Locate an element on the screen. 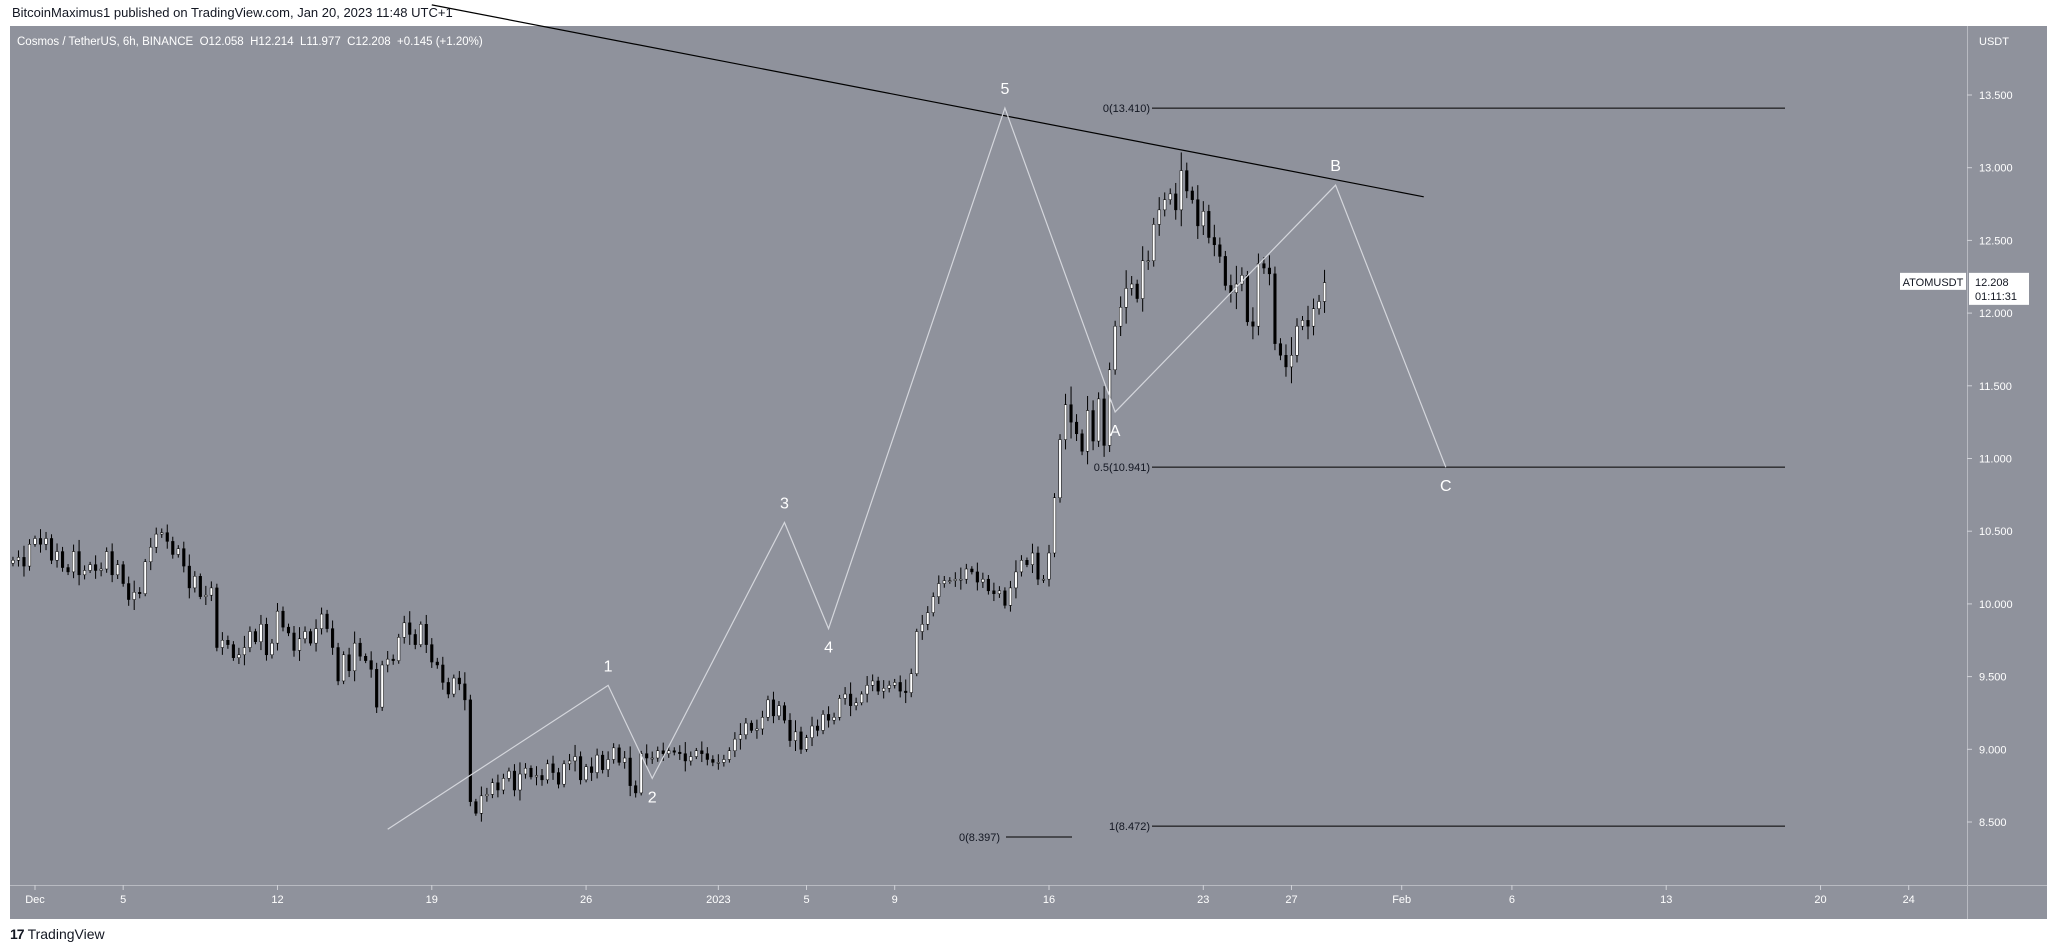 The image size is (2047, 949). price-axis-panel is located at coordinates (2007, 455).